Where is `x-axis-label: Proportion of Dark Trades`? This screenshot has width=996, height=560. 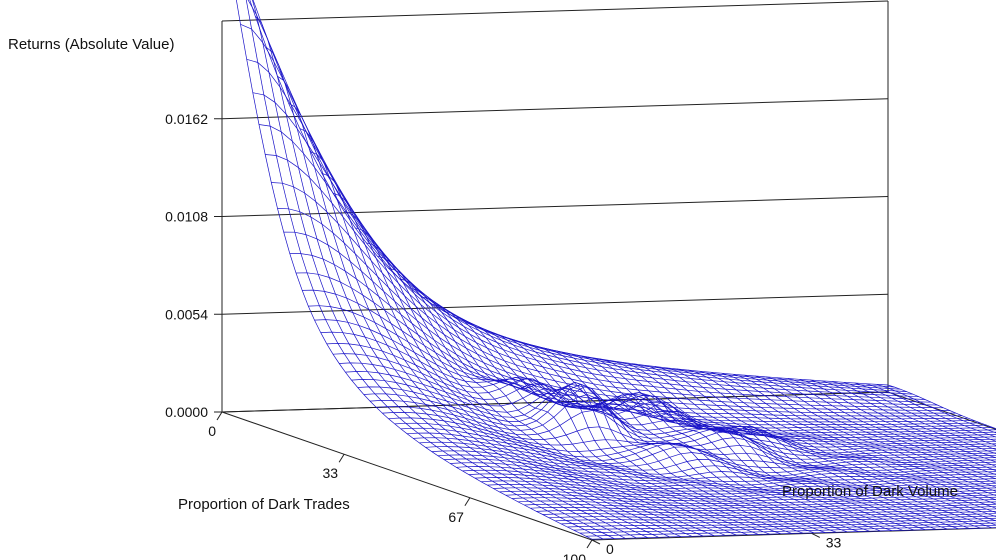 x-axis-label: Proportion of Dark Trades is located at coordinates (264, 504).